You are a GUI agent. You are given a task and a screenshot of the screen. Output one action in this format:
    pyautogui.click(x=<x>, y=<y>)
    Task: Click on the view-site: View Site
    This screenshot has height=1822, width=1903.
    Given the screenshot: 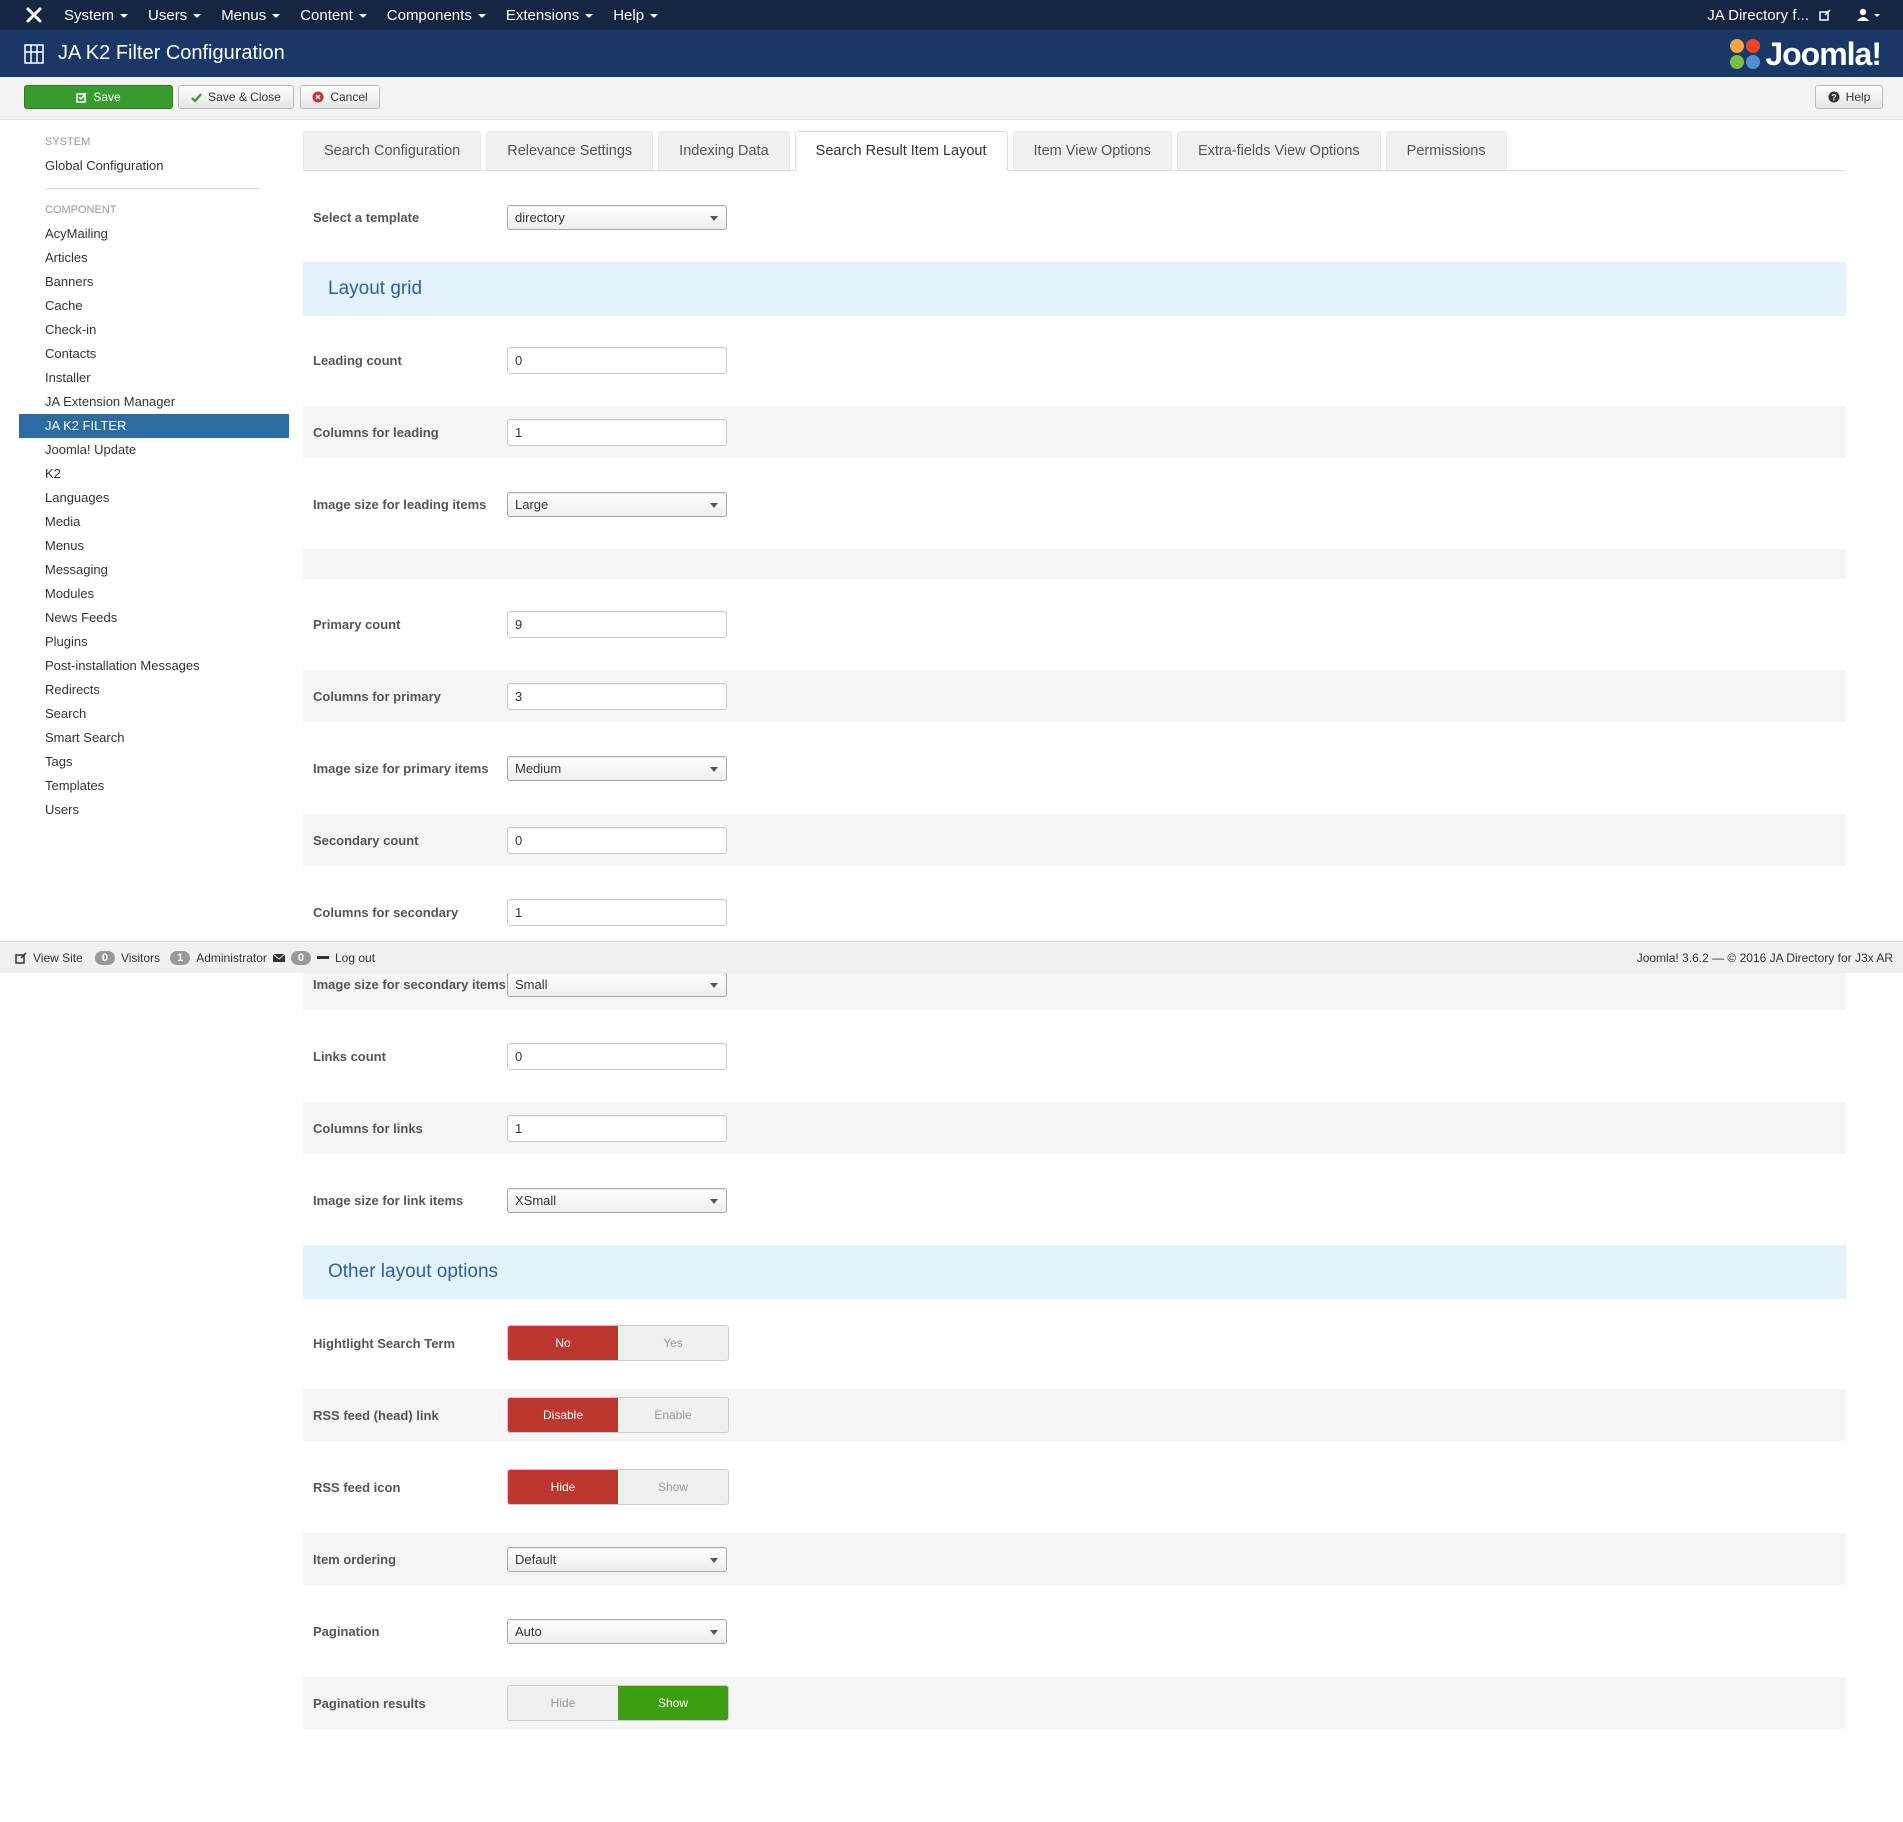 What is the action you would take?
    pyautogui.click(x=58, y=957)
    